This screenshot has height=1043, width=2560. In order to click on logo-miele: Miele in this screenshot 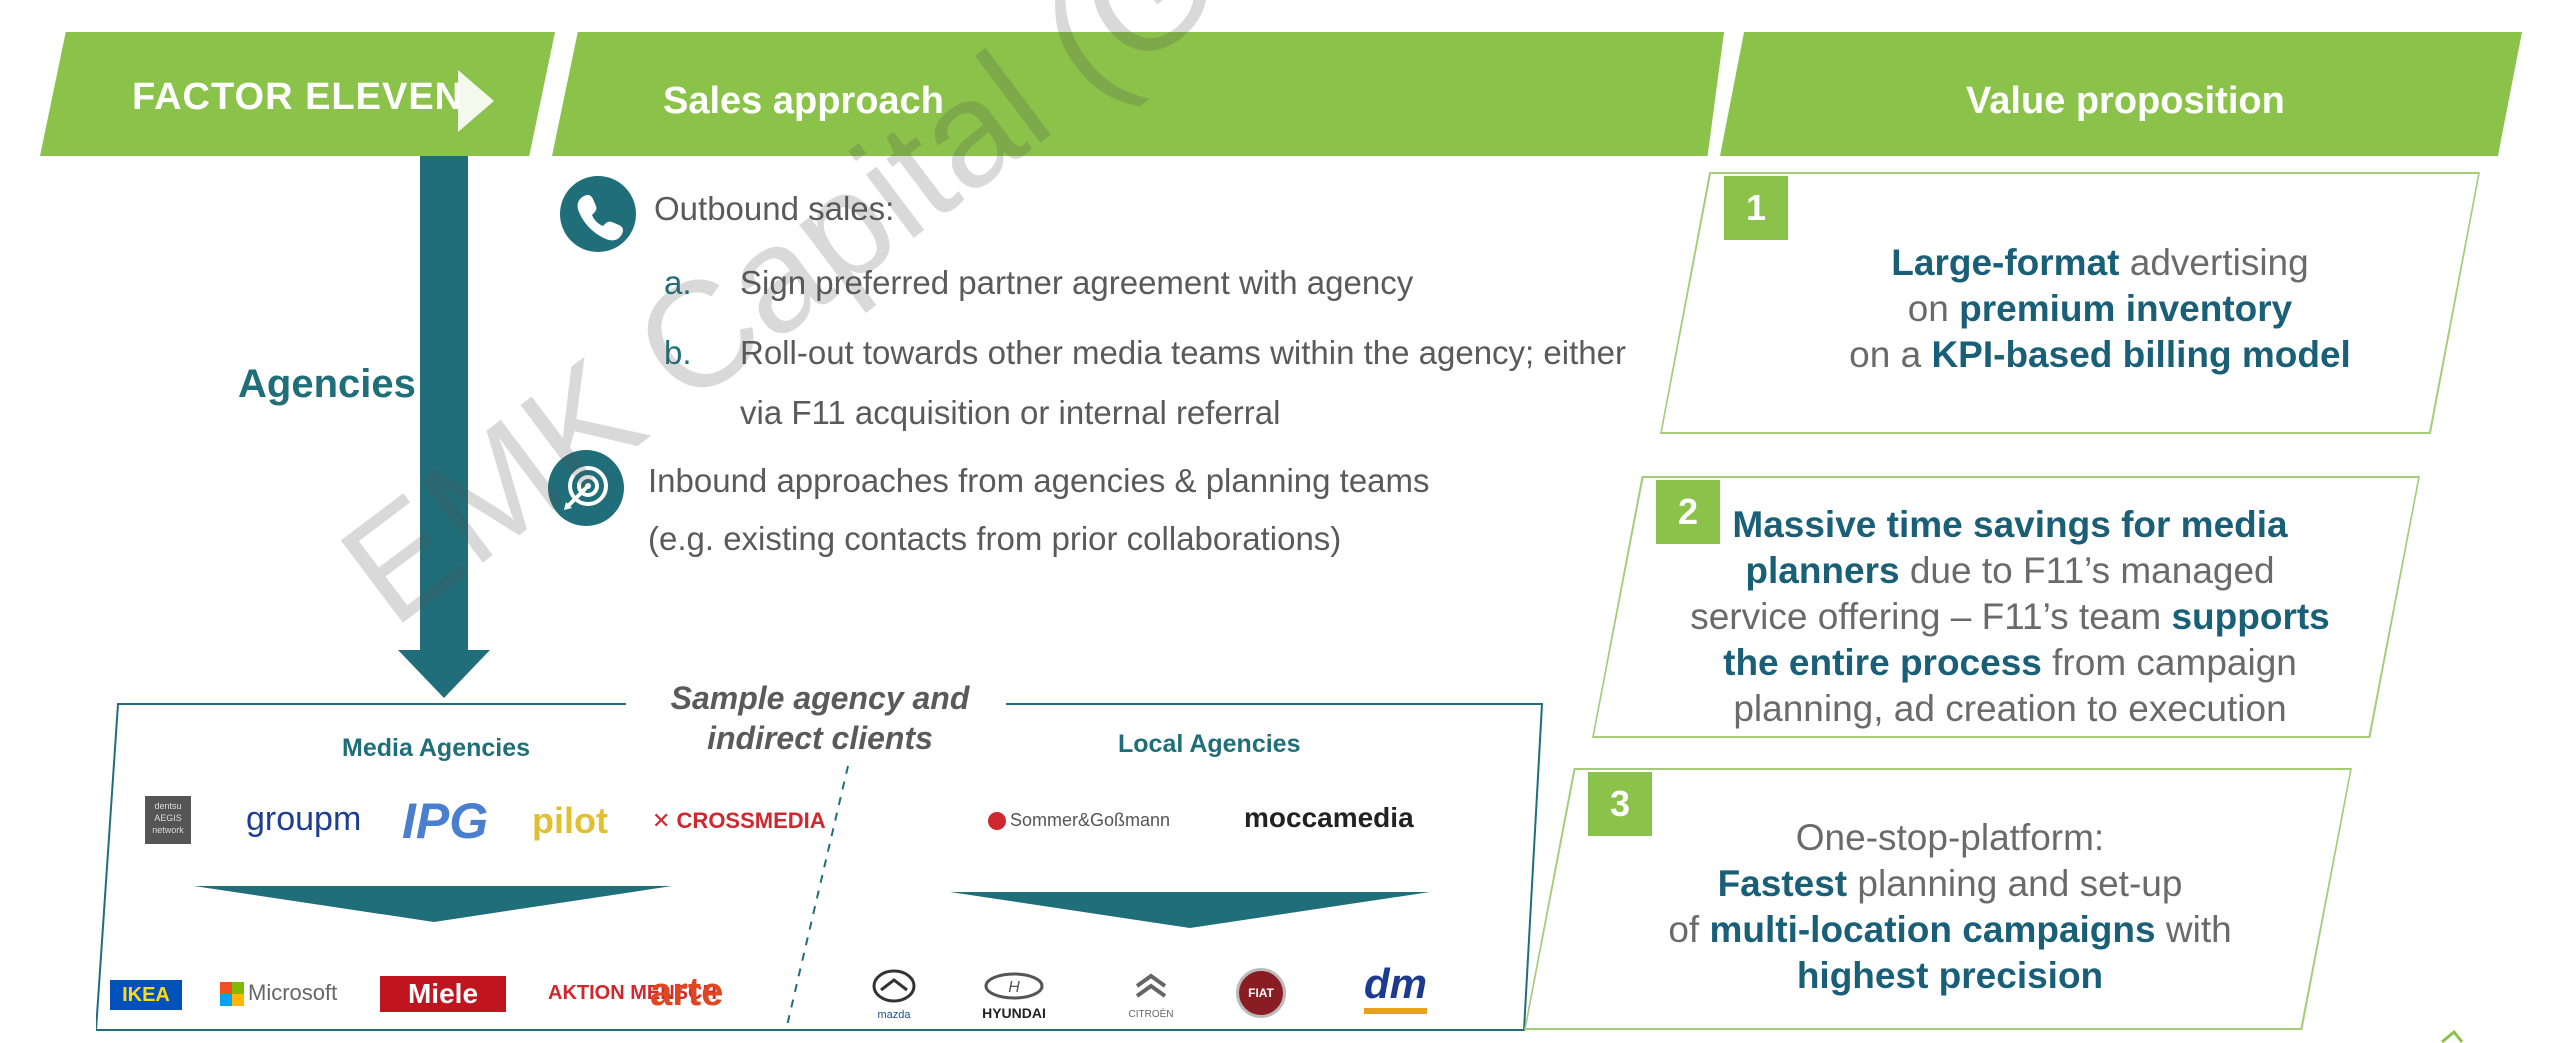, I will do `click(443, 994)`.